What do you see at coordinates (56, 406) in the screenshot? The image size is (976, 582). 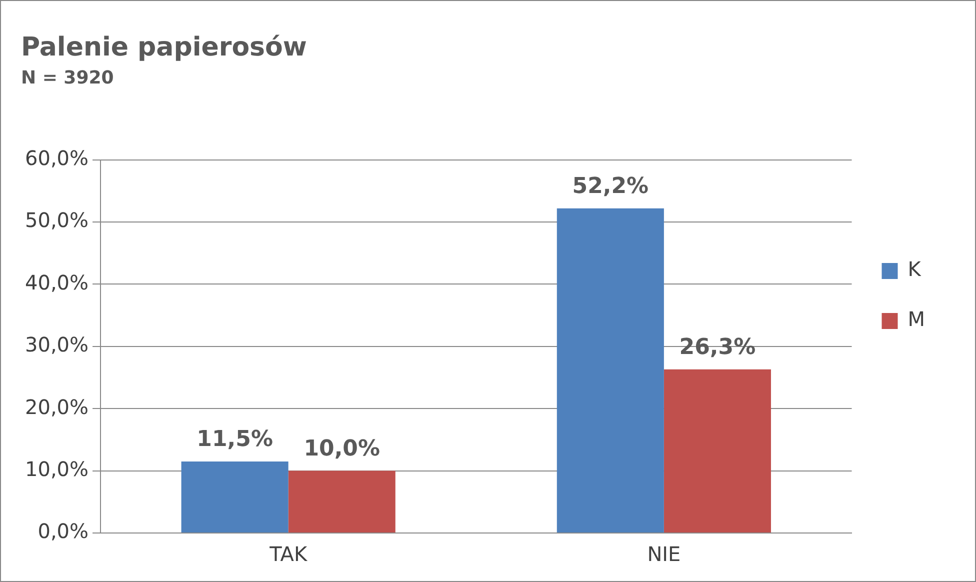 I see `y-tick-label: 20,0%` at bounding box center [56, 406].